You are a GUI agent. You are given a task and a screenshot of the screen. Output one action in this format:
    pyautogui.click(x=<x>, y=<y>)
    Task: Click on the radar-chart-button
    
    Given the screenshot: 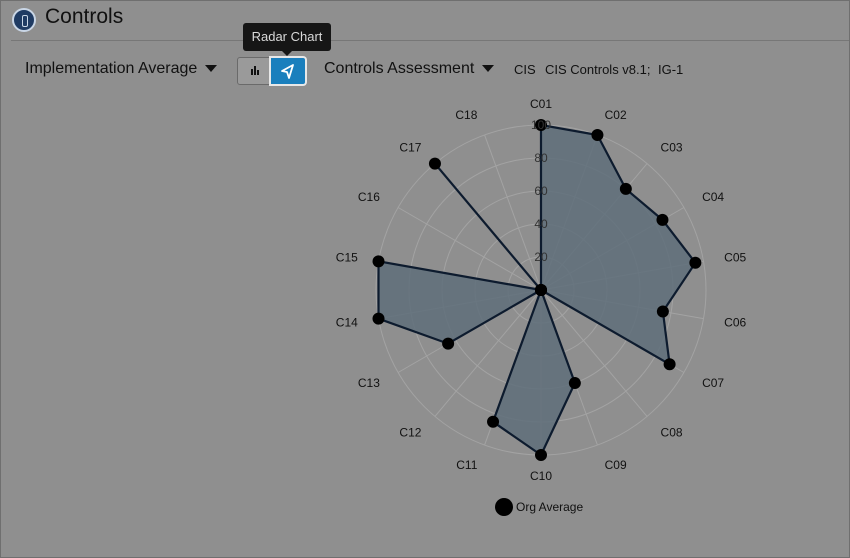 What is the action you would take?
    pyautogui.click(x=288, y=71)
    